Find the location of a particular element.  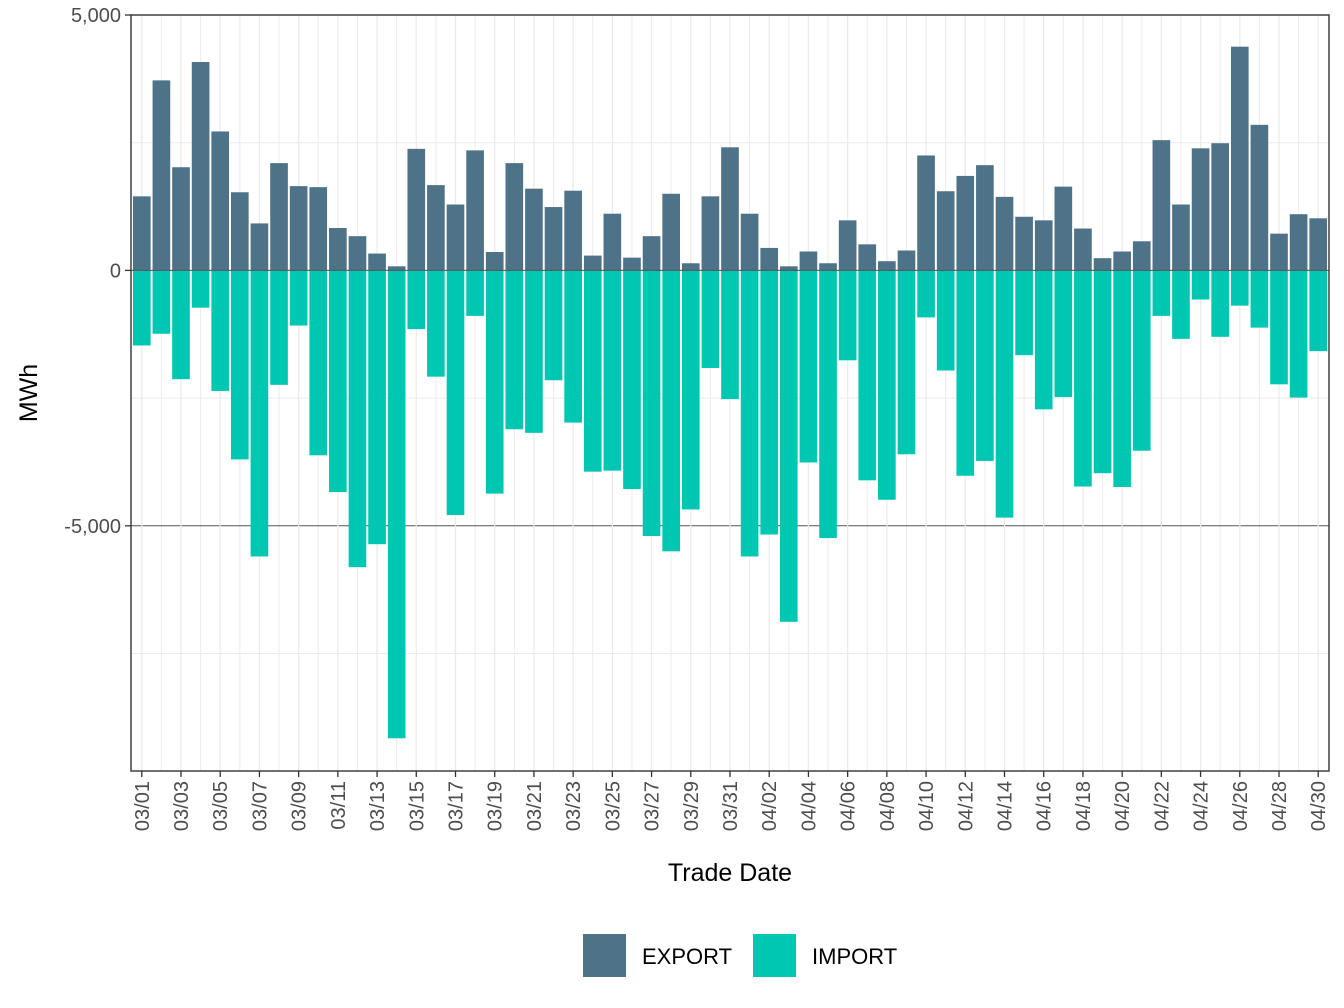

x-tick-label: 03/15 is located at coordinates (417, 806).